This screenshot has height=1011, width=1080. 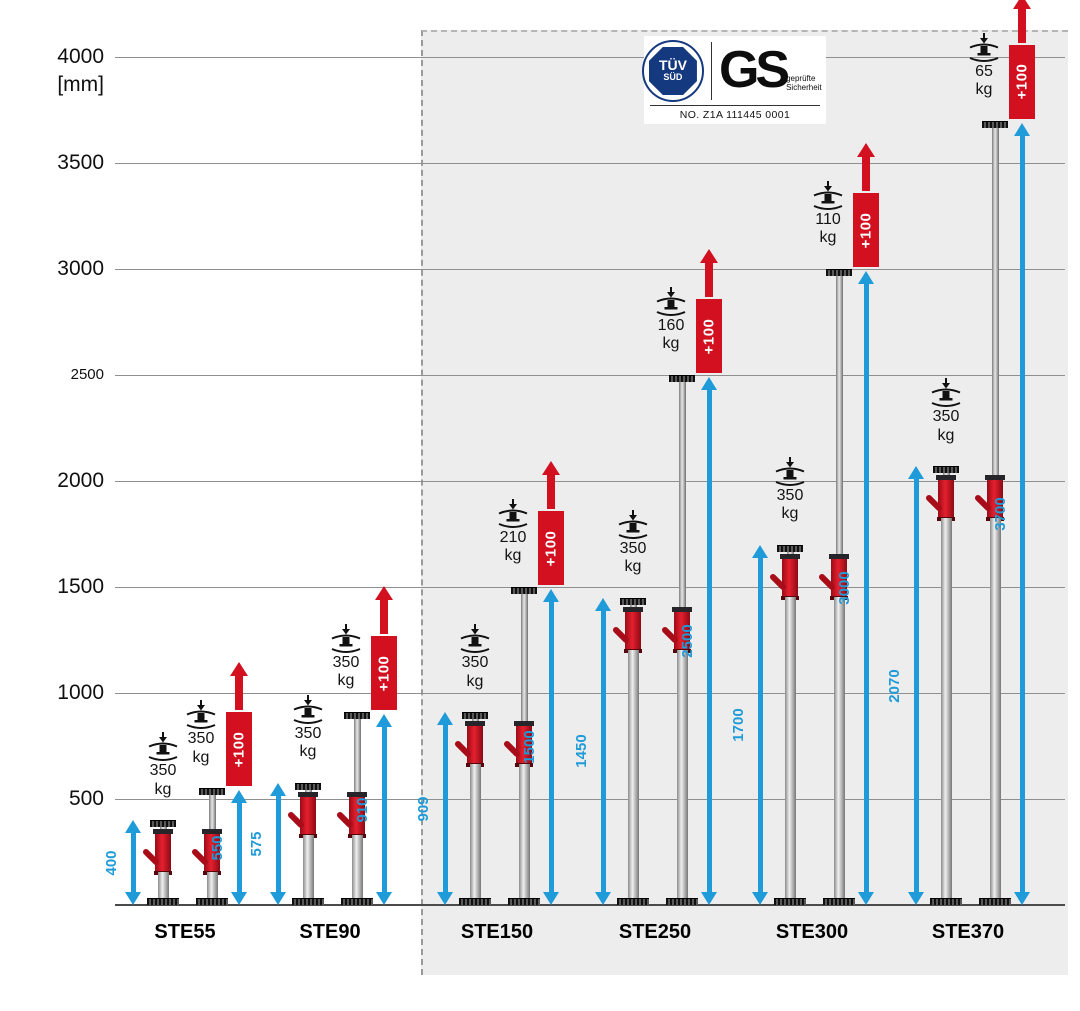 I want to click on height-measure-label: 3000, so click(x=844, y=588).